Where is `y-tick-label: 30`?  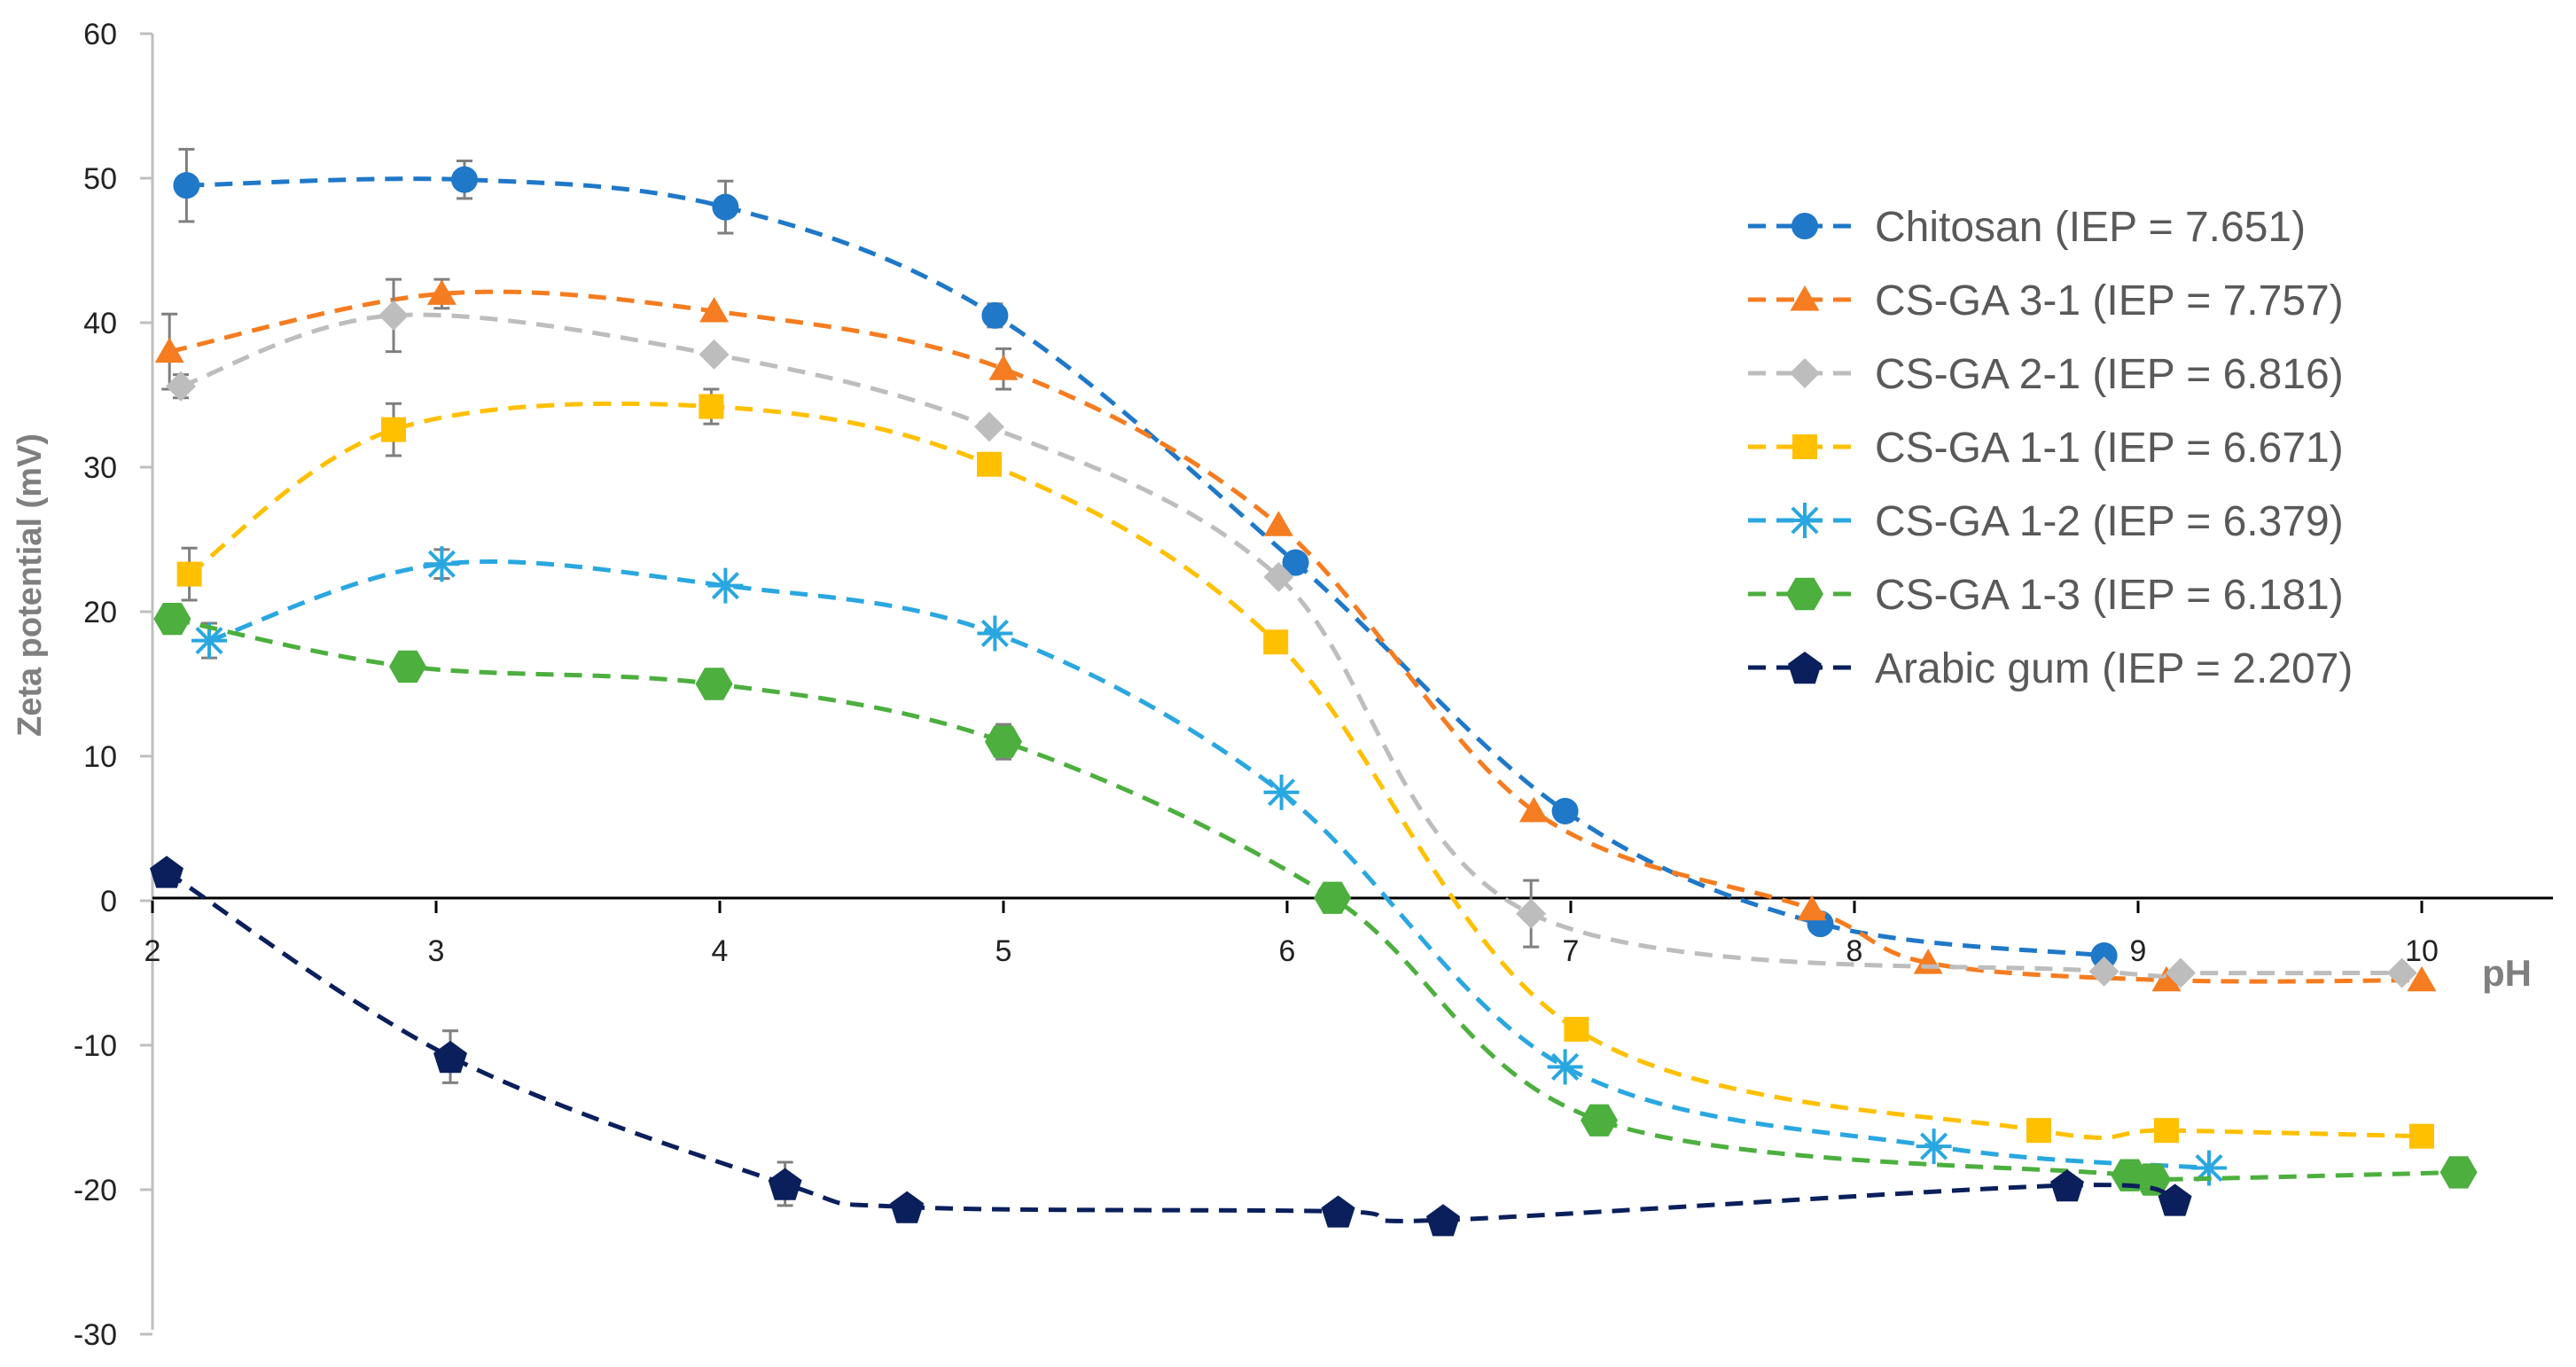 y-tick-label: 30 is located at coordinates (100, 468).